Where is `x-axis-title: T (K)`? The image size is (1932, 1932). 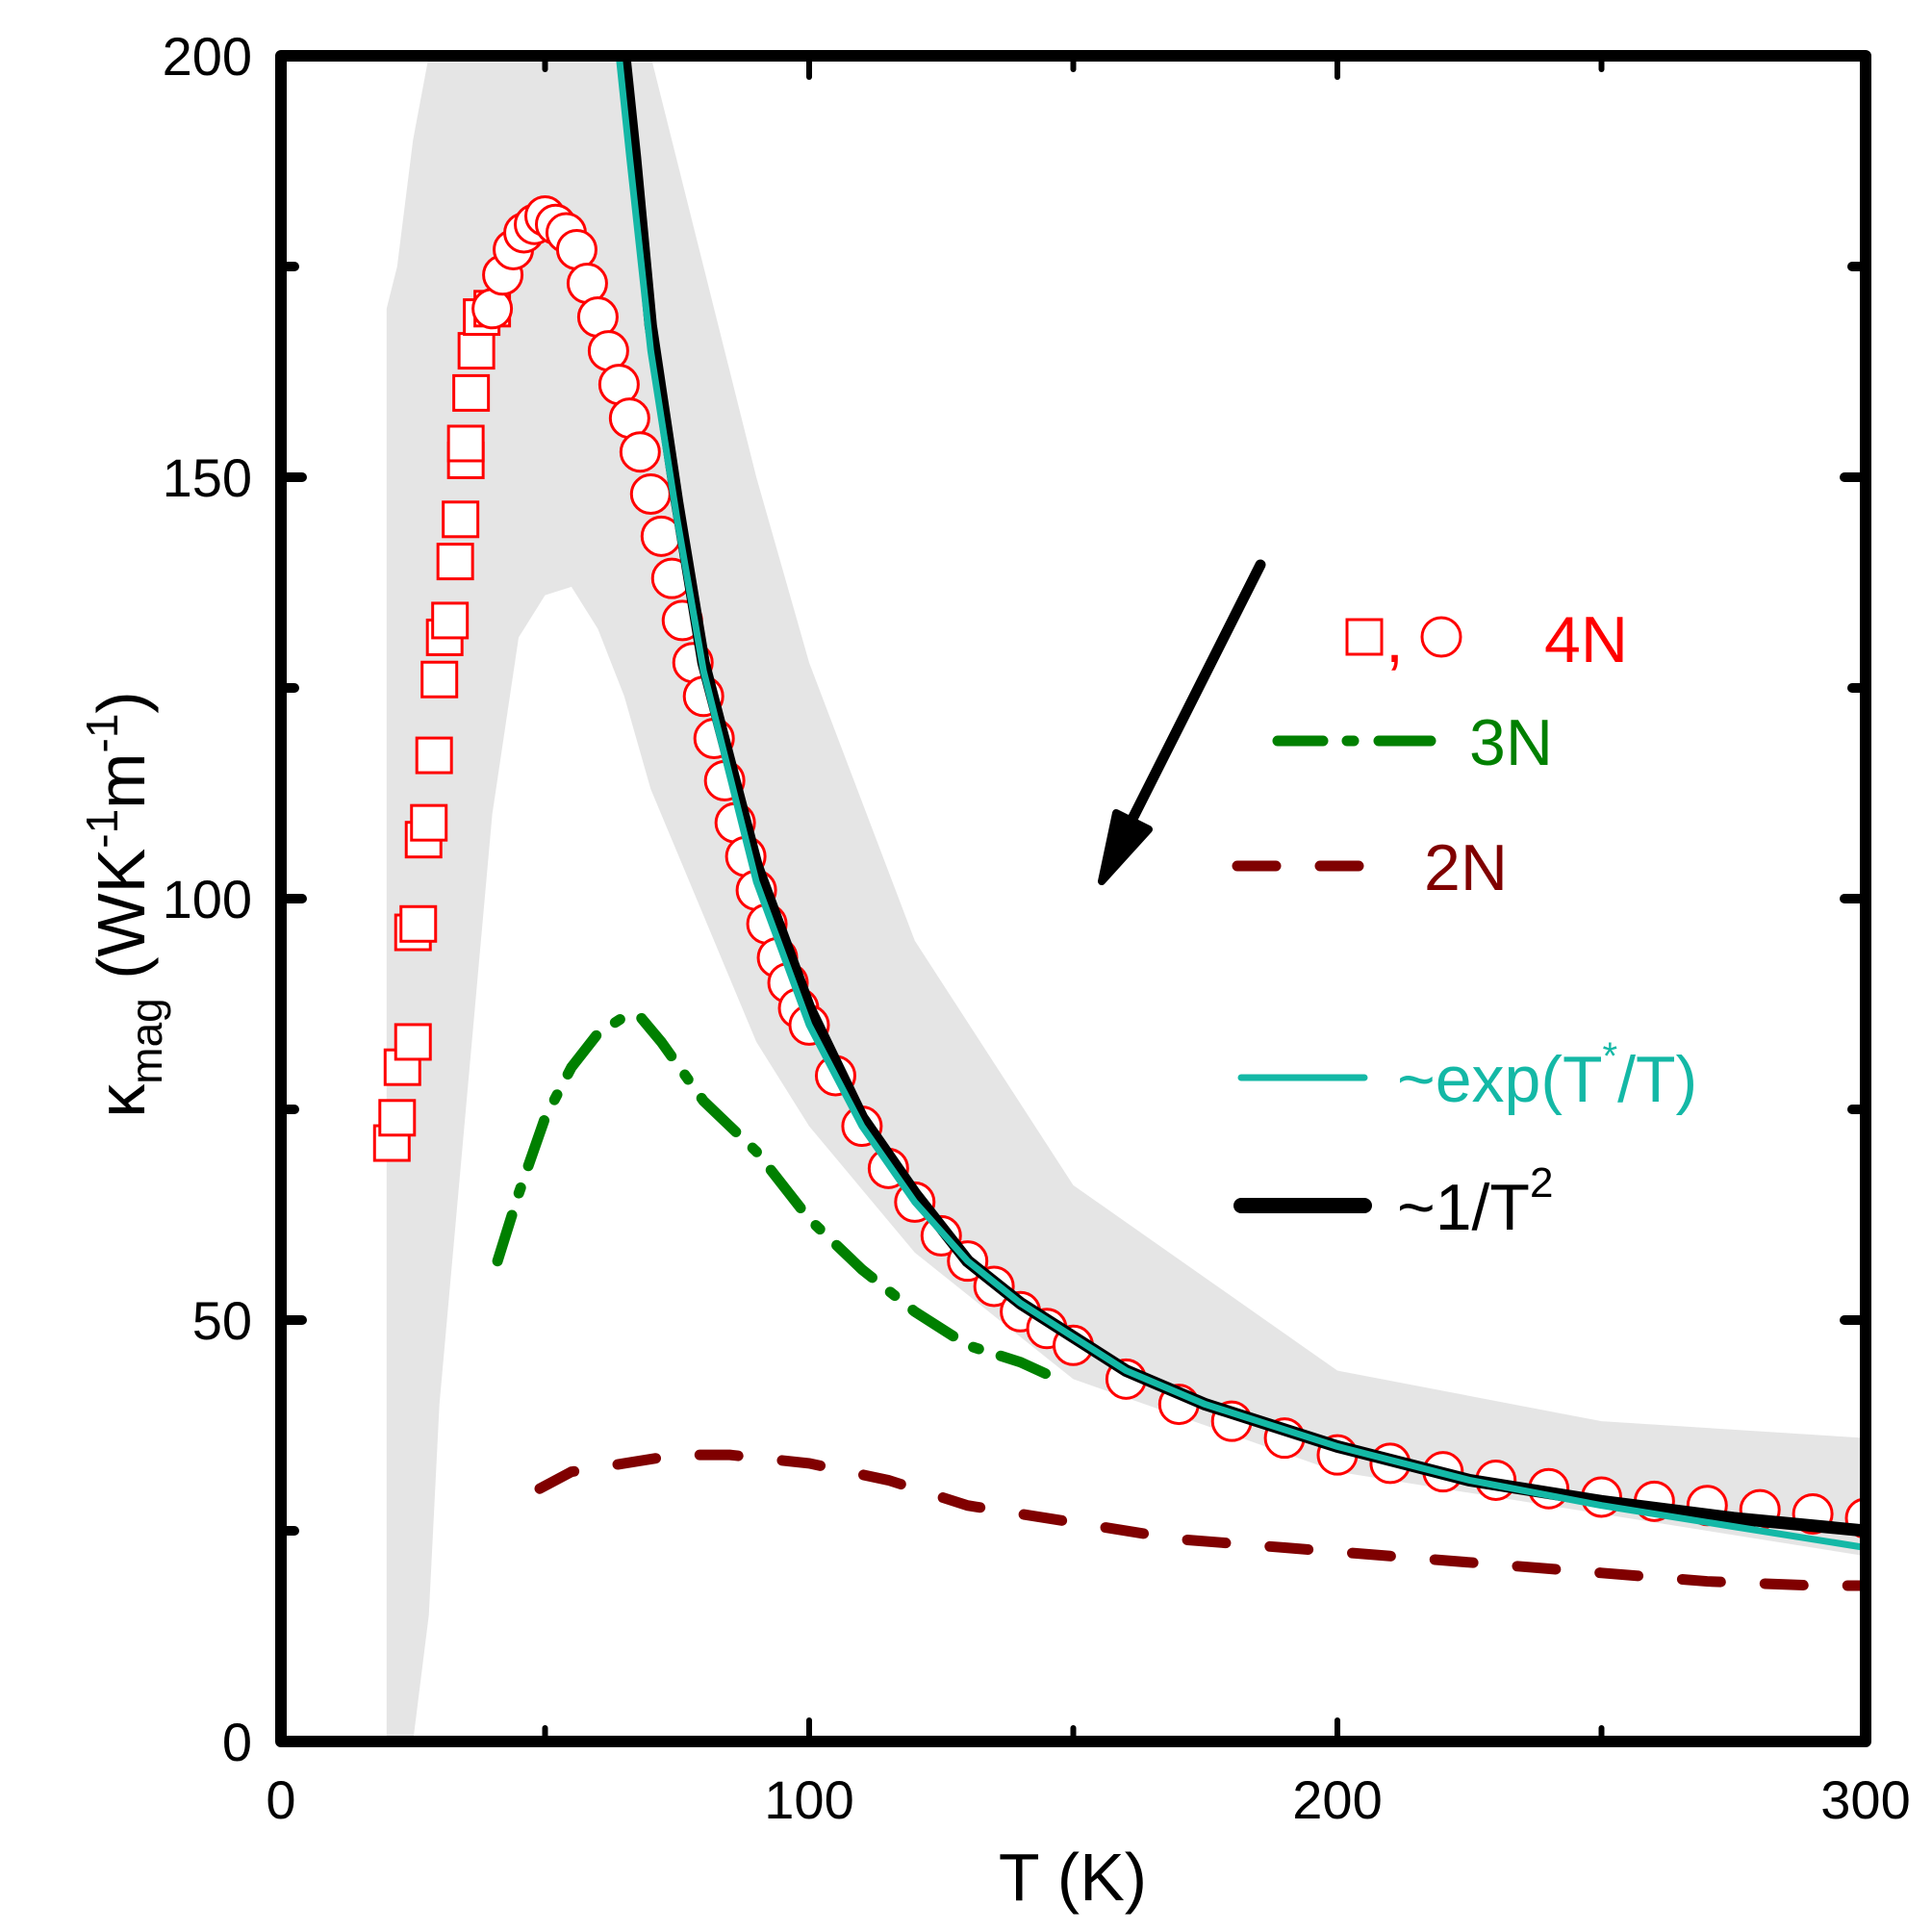 x-axis-title: T (K) is located at coordinates (1073, 1877).